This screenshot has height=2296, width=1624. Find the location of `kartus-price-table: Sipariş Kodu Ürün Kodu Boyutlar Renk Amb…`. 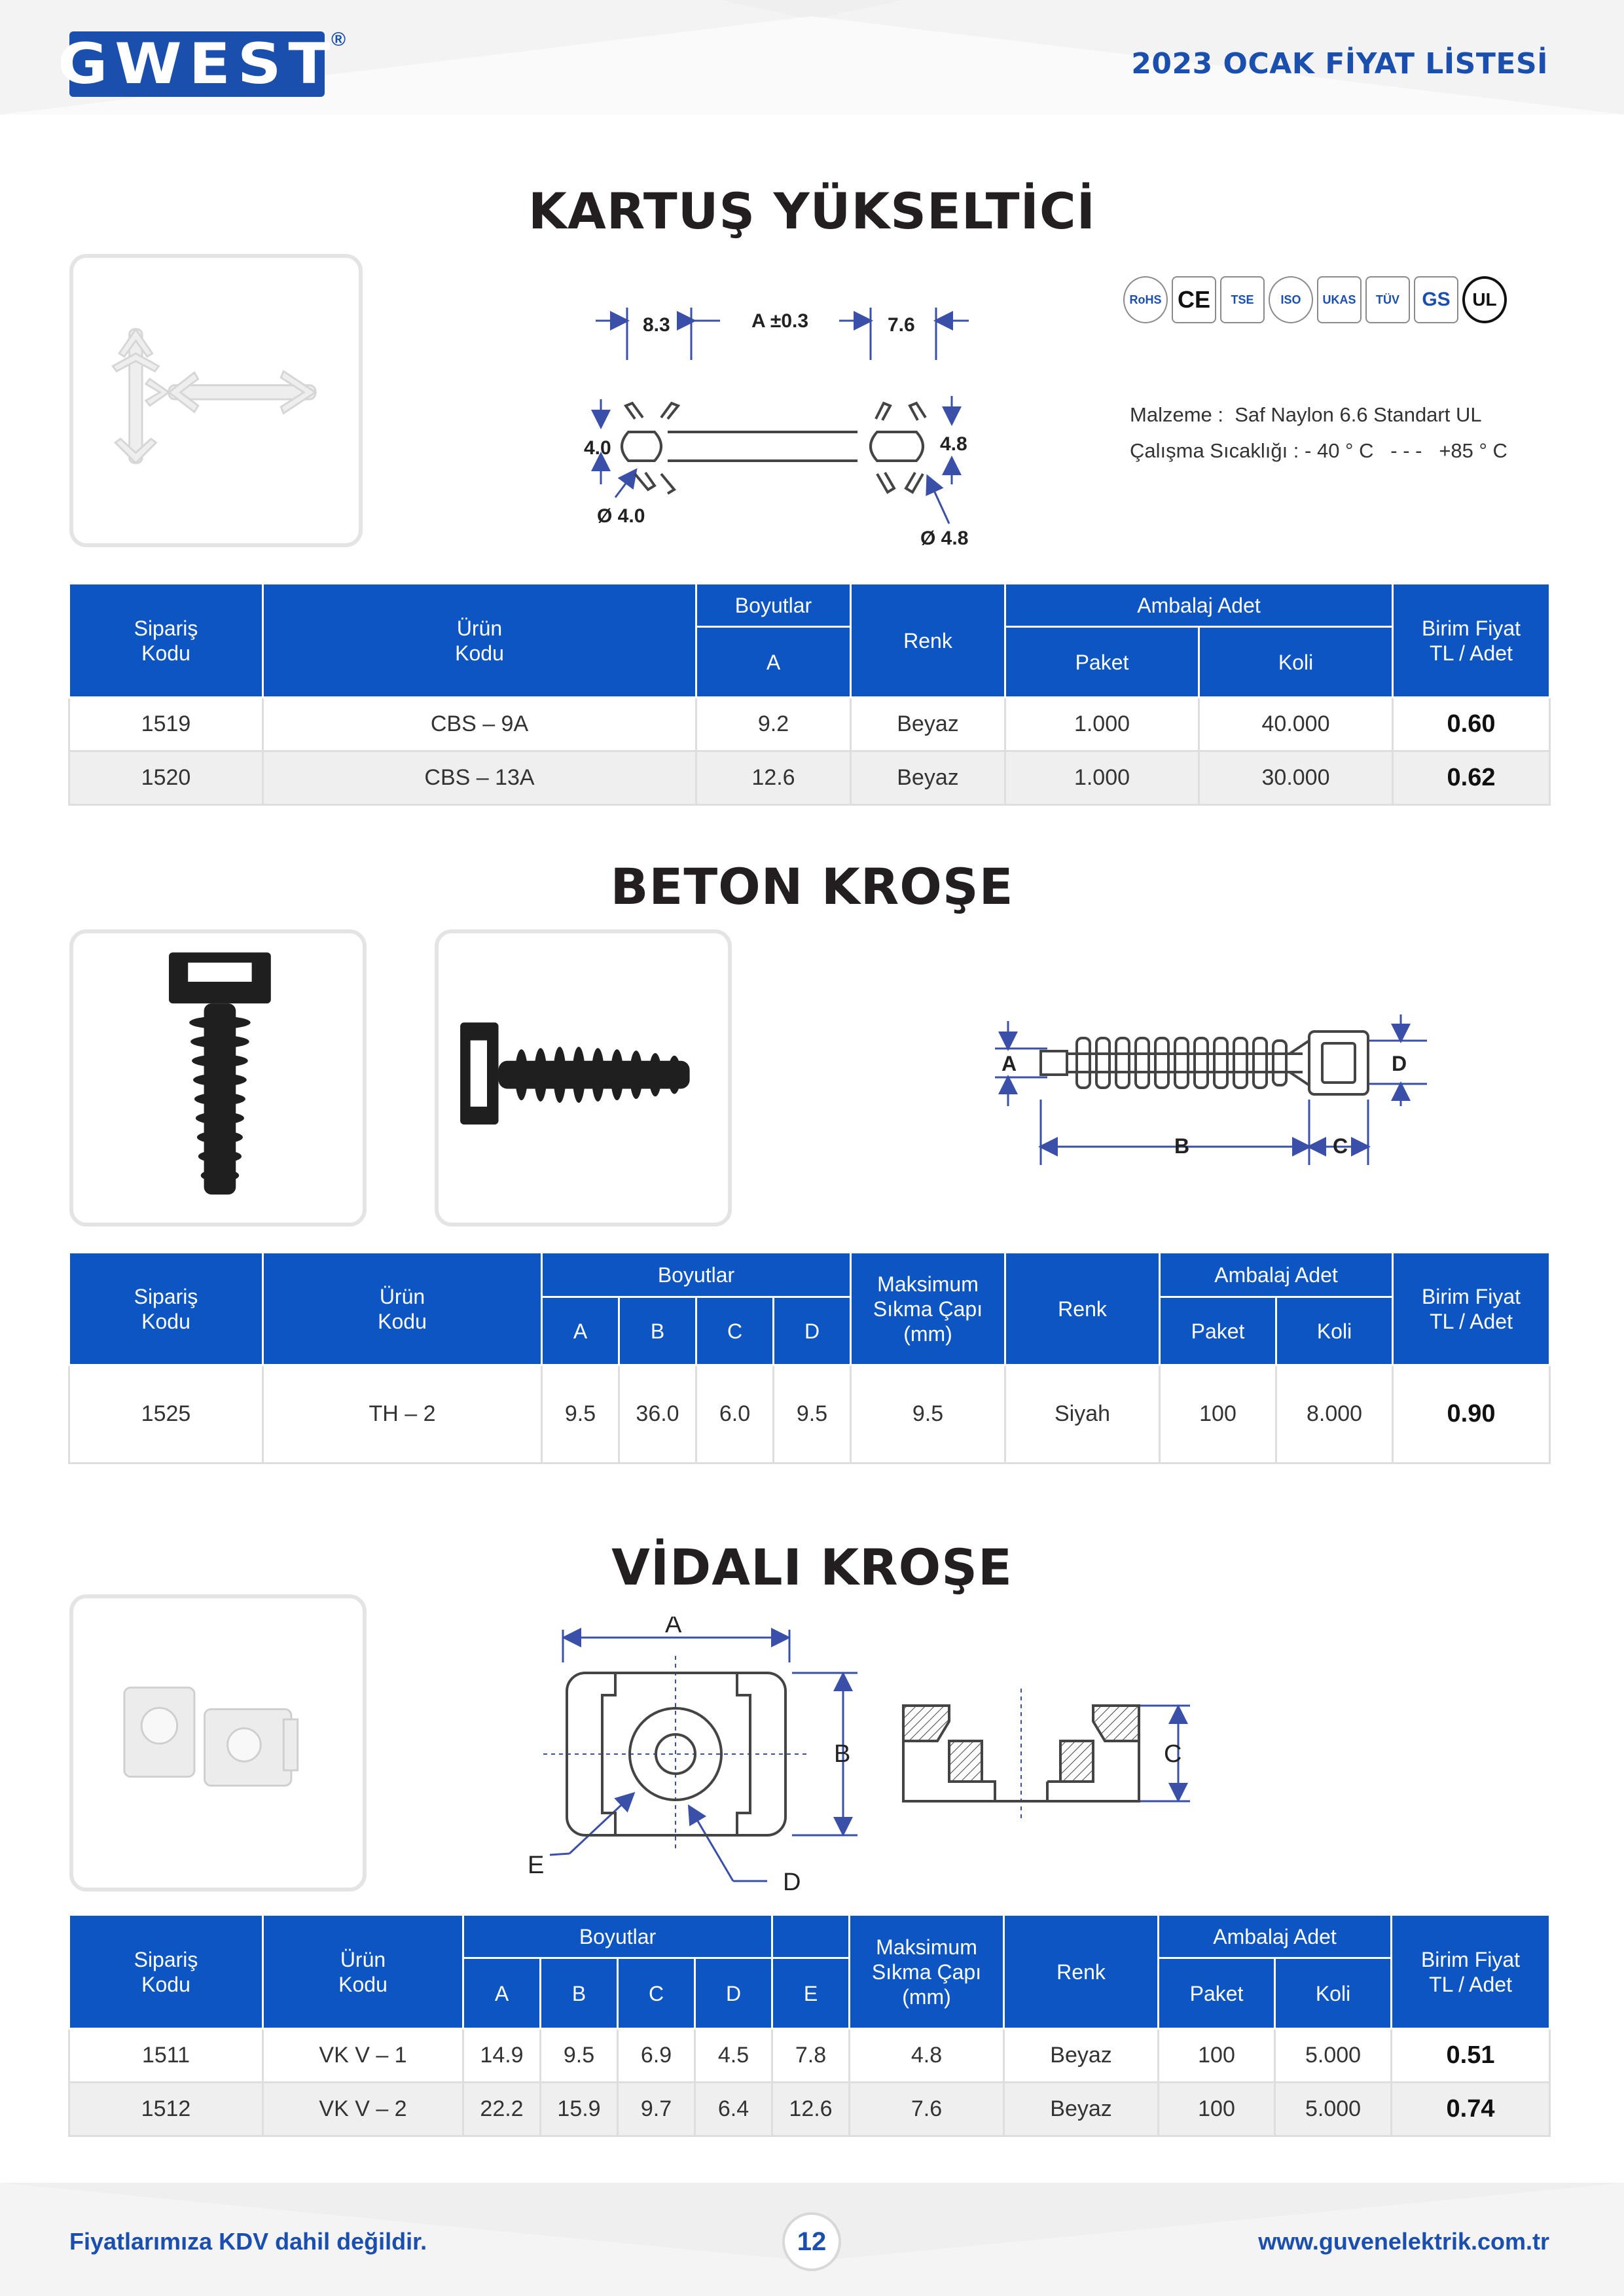

kartus-price-table: Sipariş Kodu Ürün Kodu Boyutlar Renk Amb… is located at coordinates (809, 695).